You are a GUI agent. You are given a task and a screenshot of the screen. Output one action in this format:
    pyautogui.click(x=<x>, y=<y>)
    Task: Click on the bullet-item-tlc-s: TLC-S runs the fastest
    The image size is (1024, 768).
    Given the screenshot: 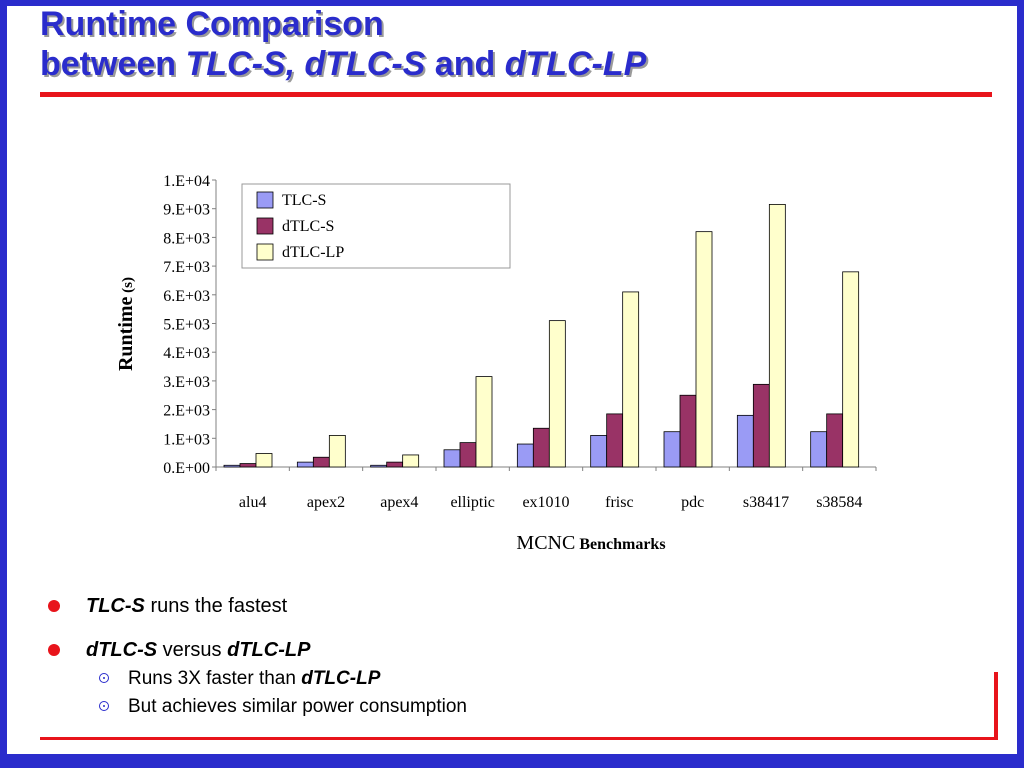 What is the action you would take?
    pyautogui.click(x=256, y=606)
    